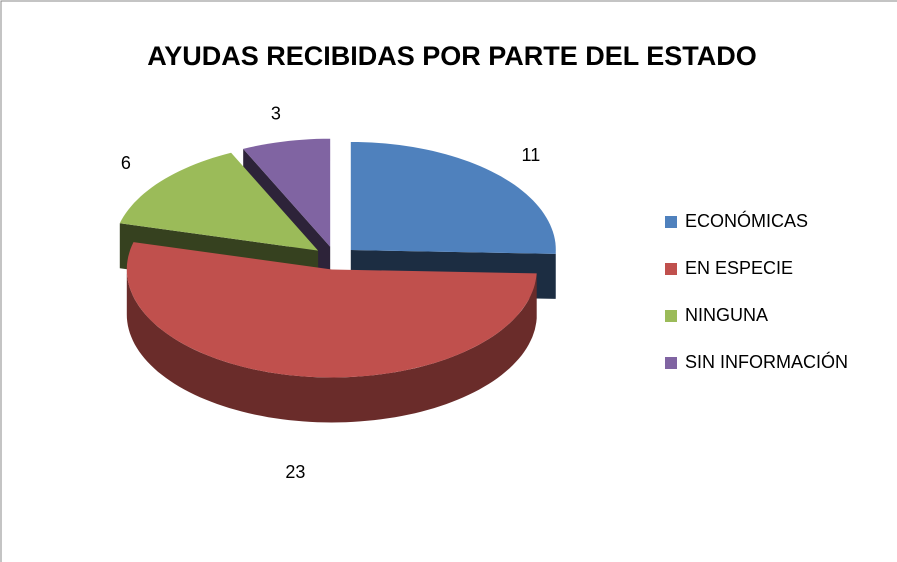 The image size is (897, 562). I want to click on slice-wall, so click(331, 346).